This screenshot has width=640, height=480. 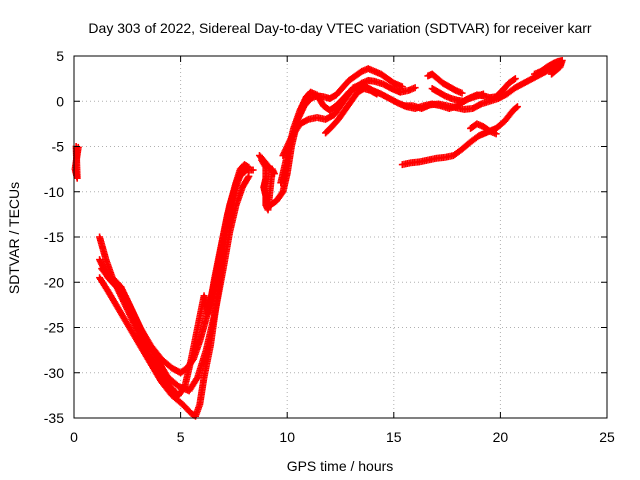 I want to click on x-axis-label: GPS time / hours, so click(x=340, y=466).